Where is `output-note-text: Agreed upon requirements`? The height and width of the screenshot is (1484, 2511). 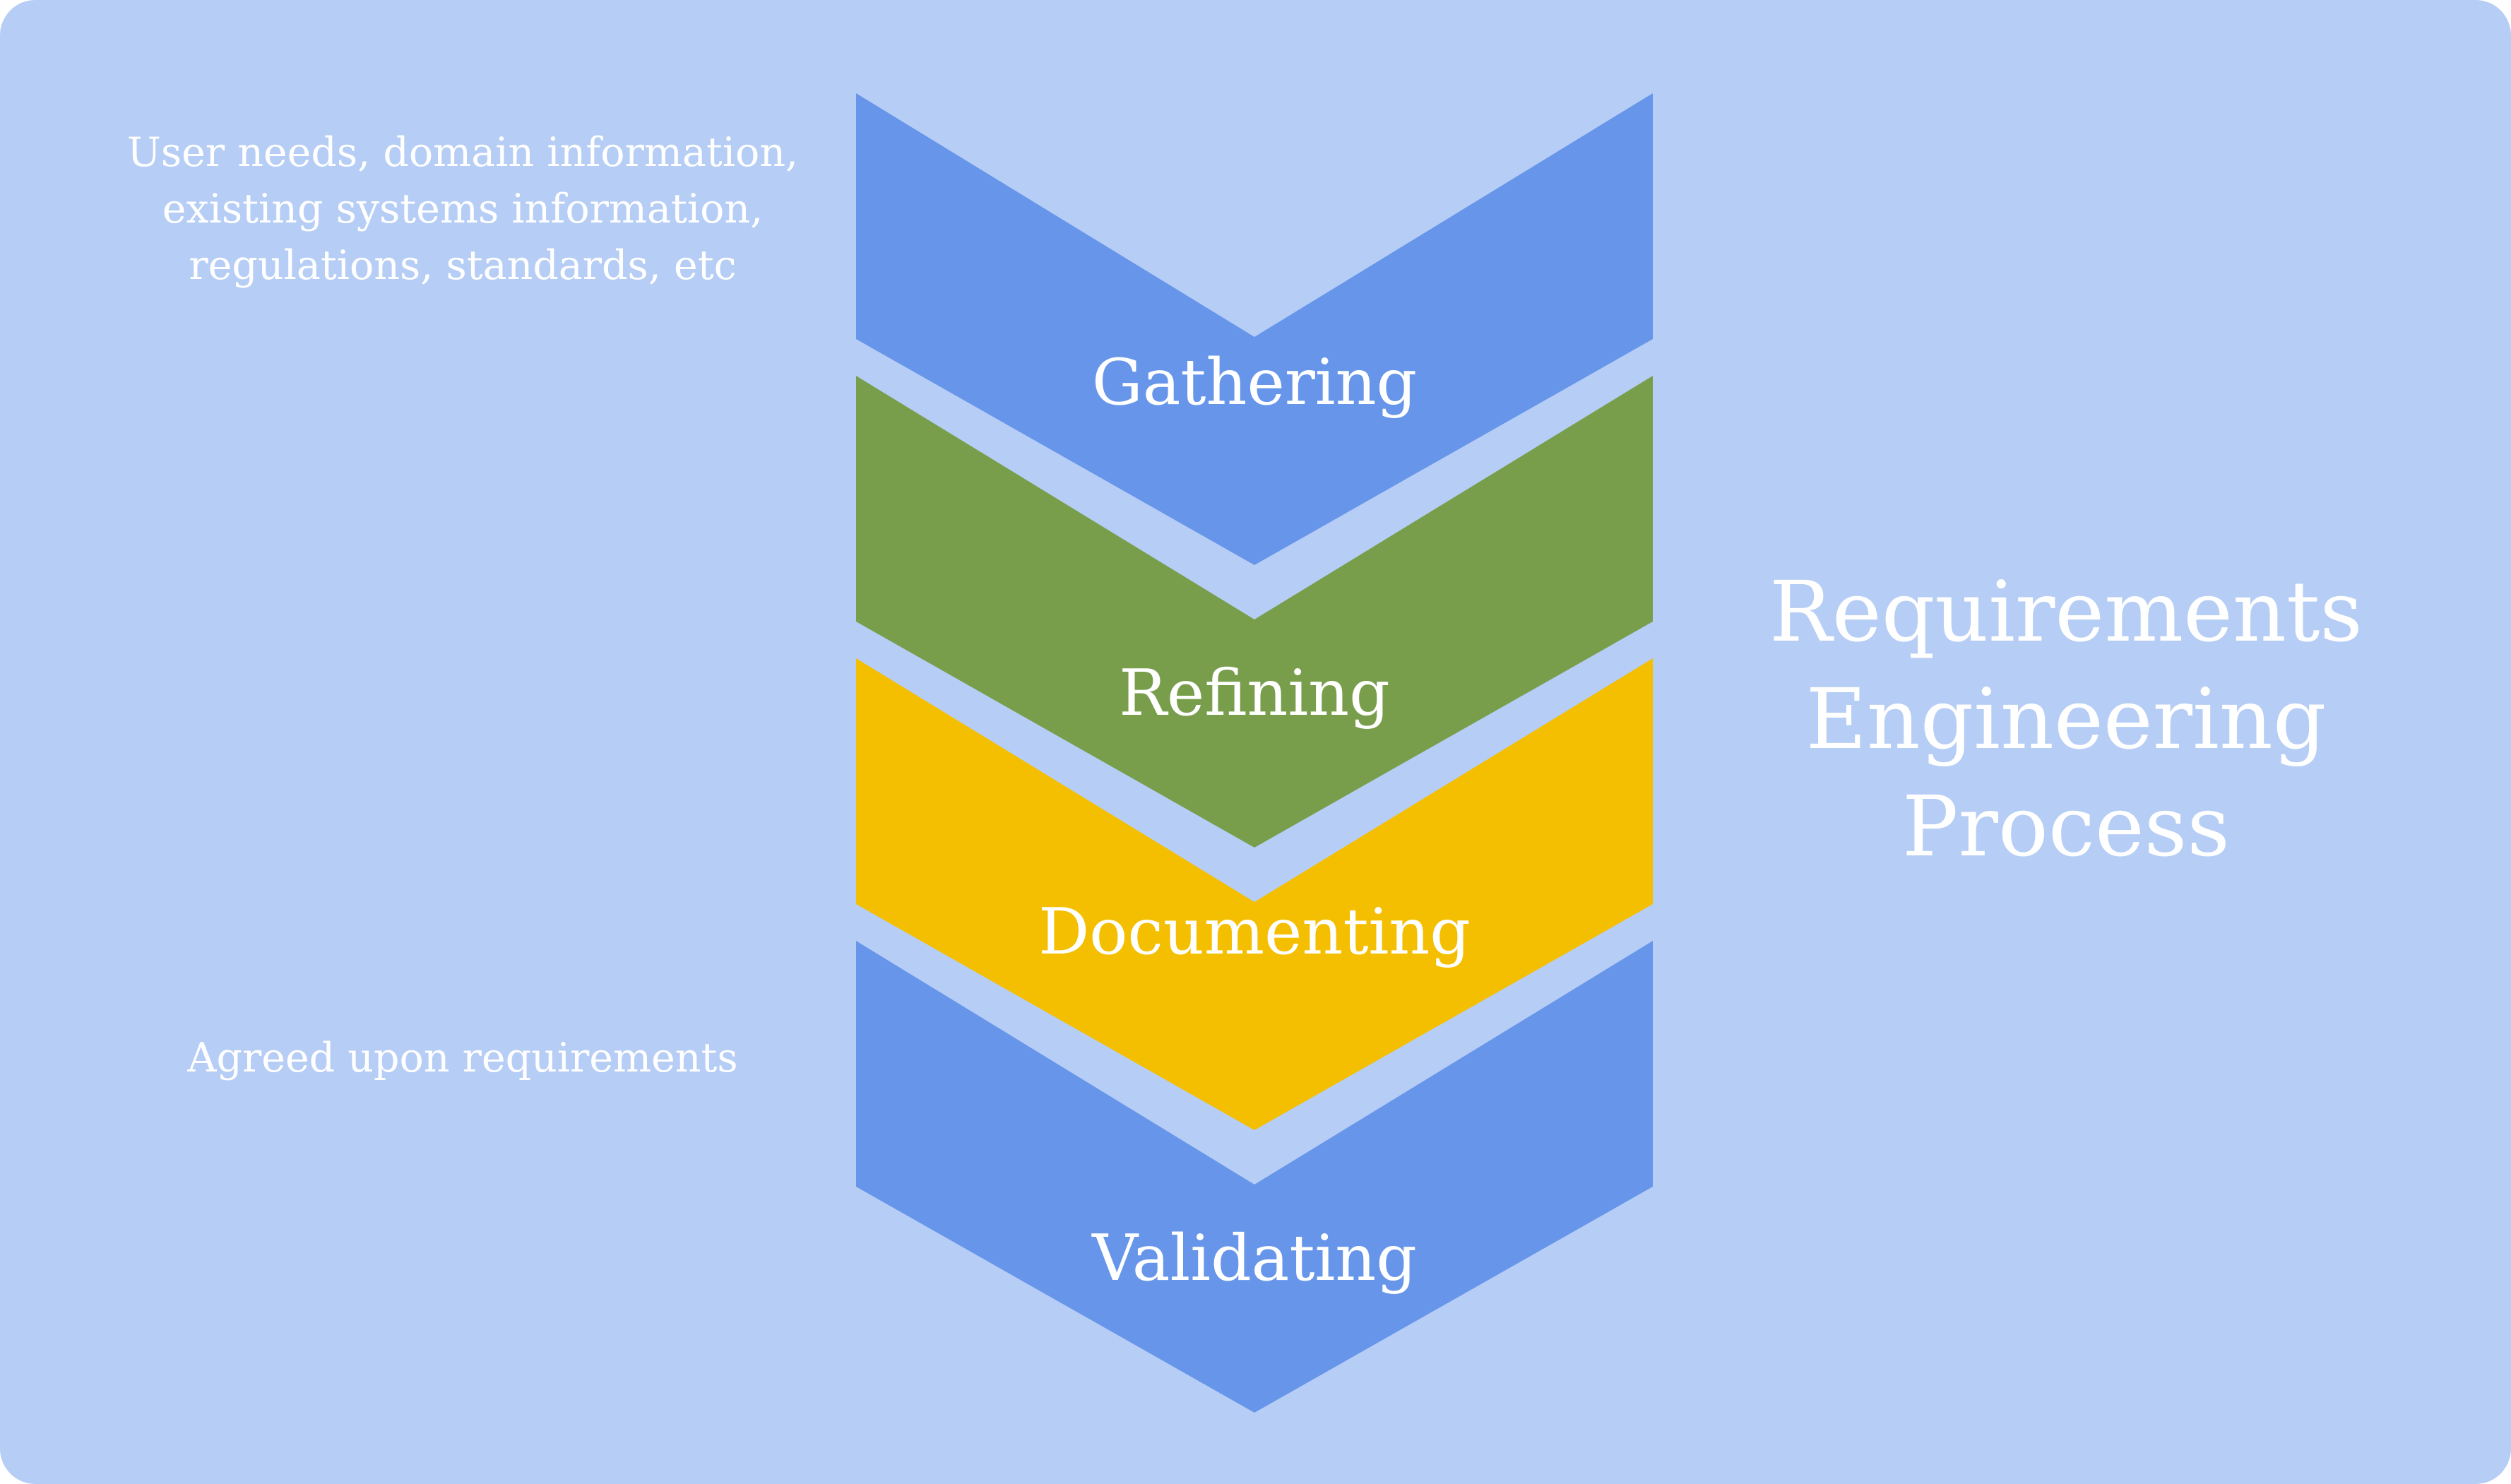
output-note-text: Agreed upon requirements is located at coordinates (462, 1058).